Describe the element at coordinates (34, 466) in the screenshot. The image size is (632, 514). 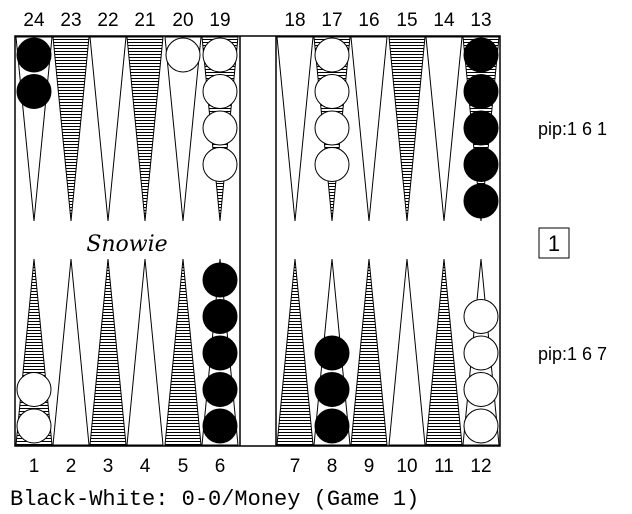
I see `point-label-1: 1` at that location.